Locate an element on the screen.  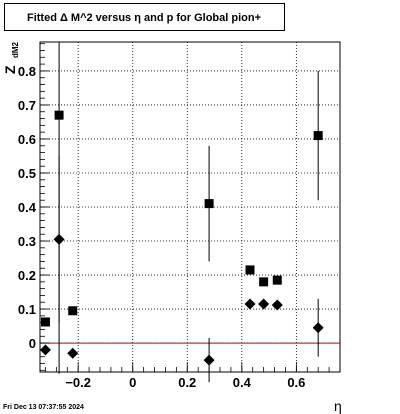
y-tick-label: 0.1 is located at coordinates (27, 309).